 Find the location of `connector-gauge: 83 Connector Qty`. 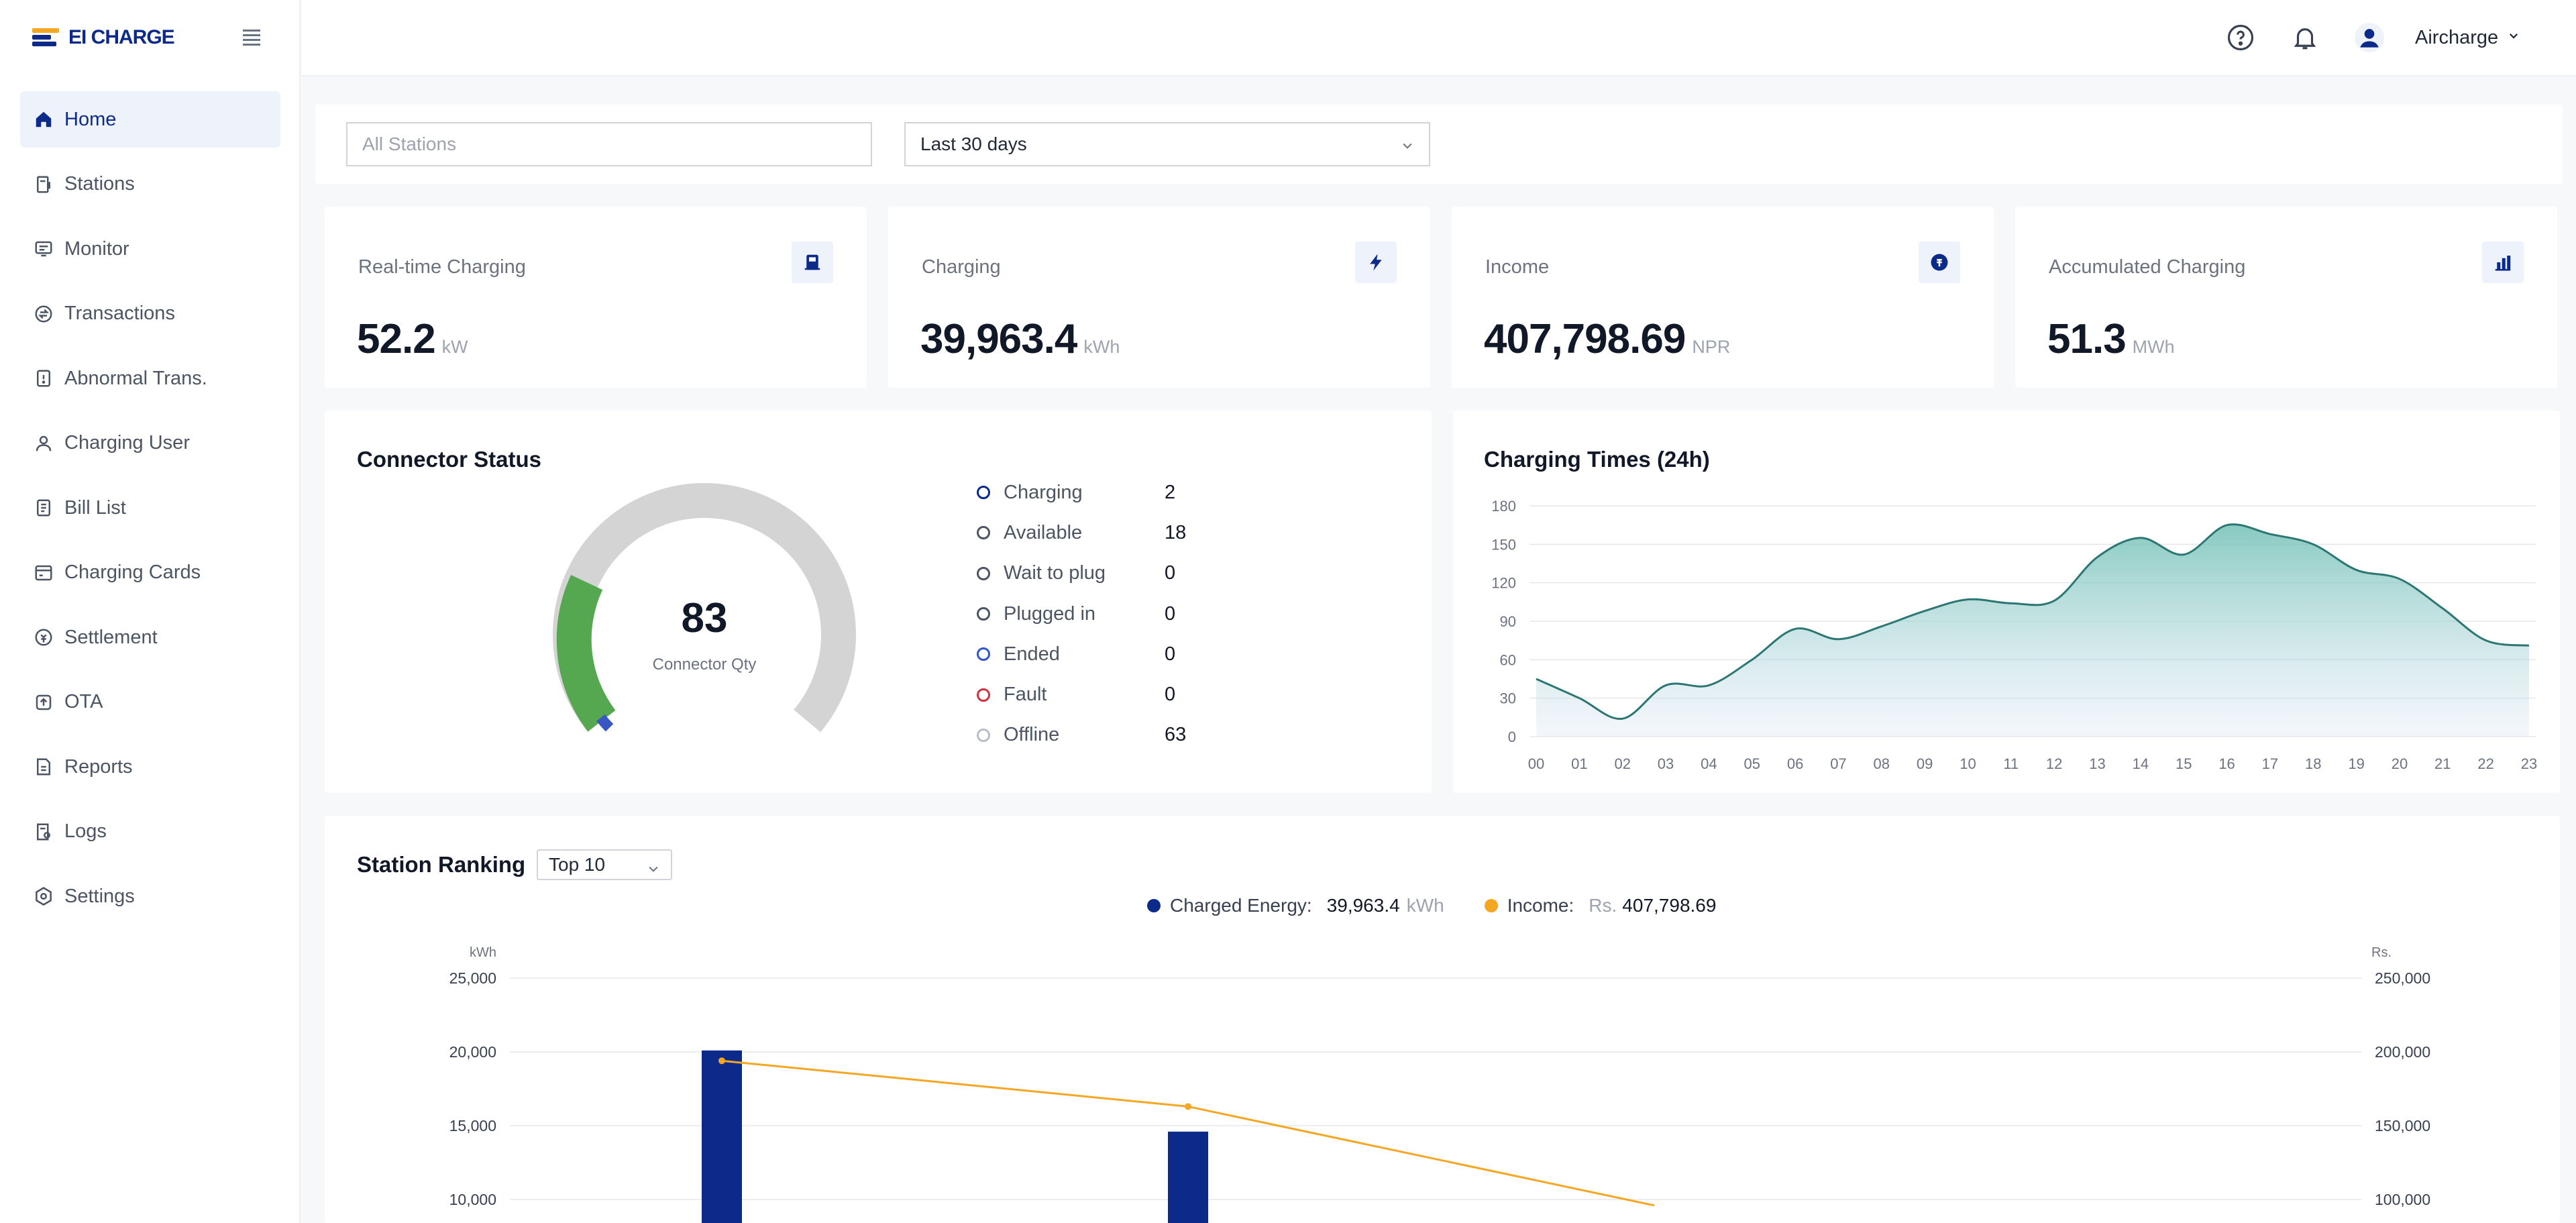

connector-gauge: 83 Connector Qty is located at coordinates (704, 608).